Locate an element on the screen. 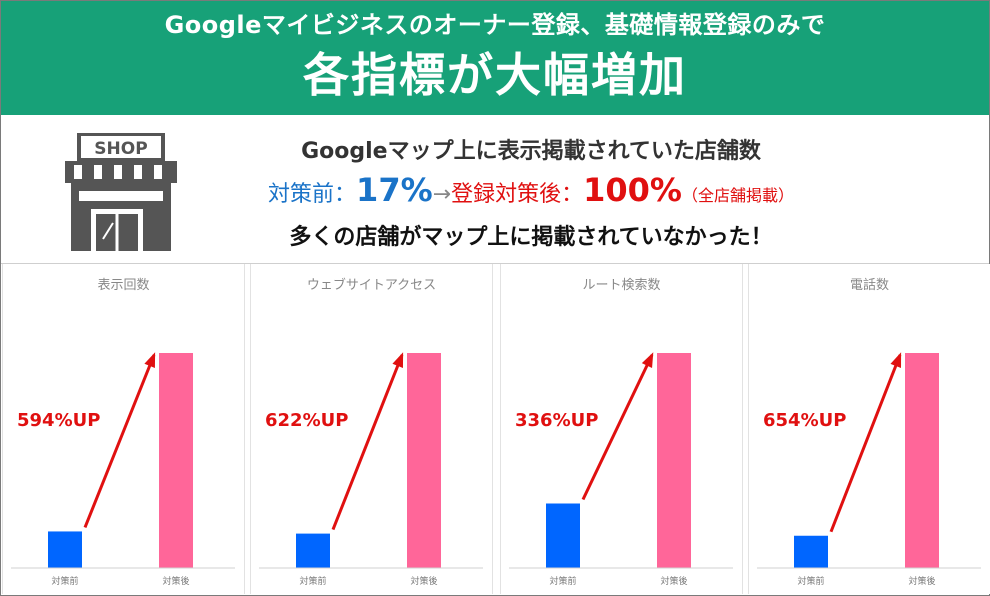 The width and height of the screenshot is (990, 596). info-stats: 対策前：17%→登録対策後：100%（全店舗掲載） is located at coordinates (531, 190).